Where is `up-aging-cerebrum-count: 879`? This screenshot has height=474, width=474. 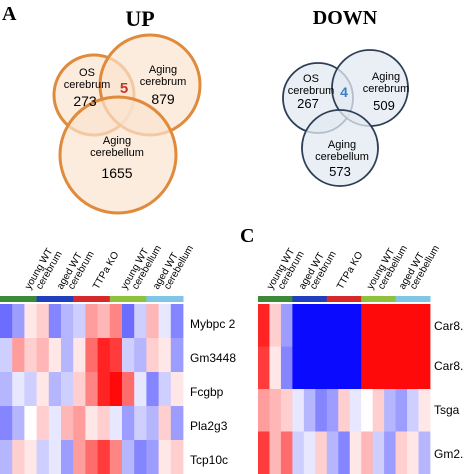 up-aging-cerebrum-count: 879 is located at coordinates (163, 99).